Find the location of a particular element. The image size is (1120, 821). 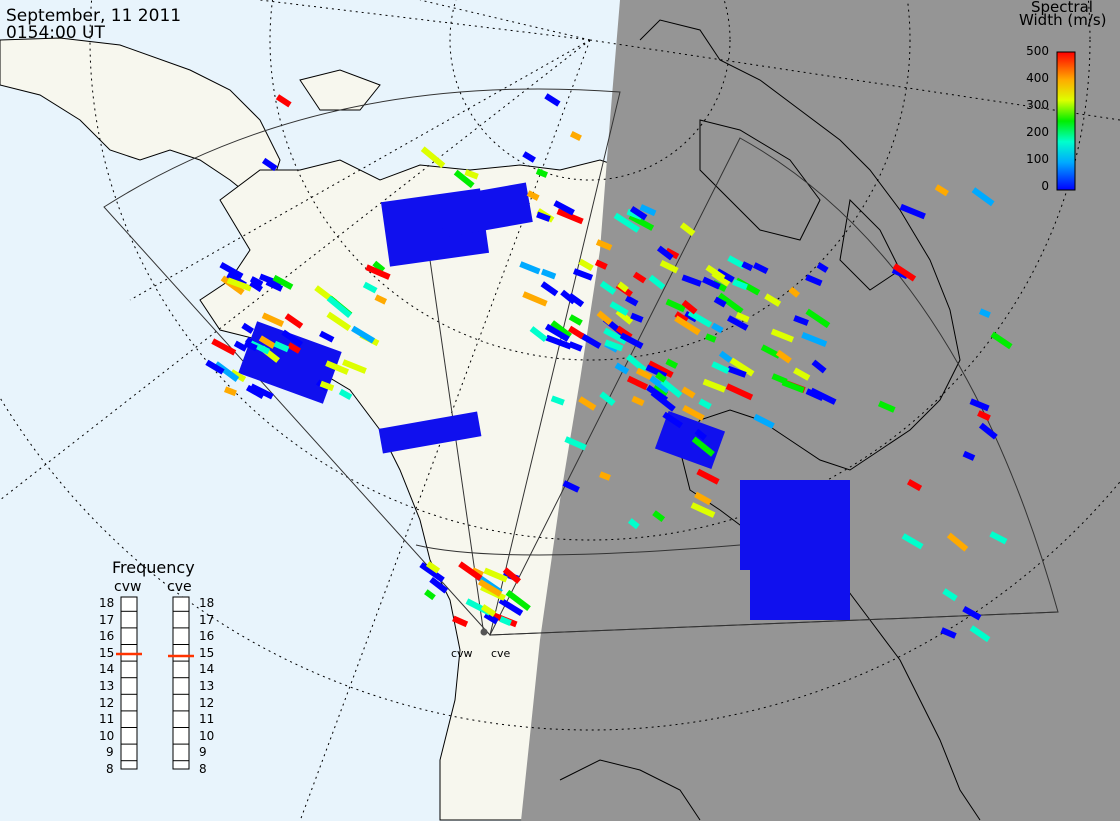

date-label: September, 11 2011 is located at coordinates (94, 16).